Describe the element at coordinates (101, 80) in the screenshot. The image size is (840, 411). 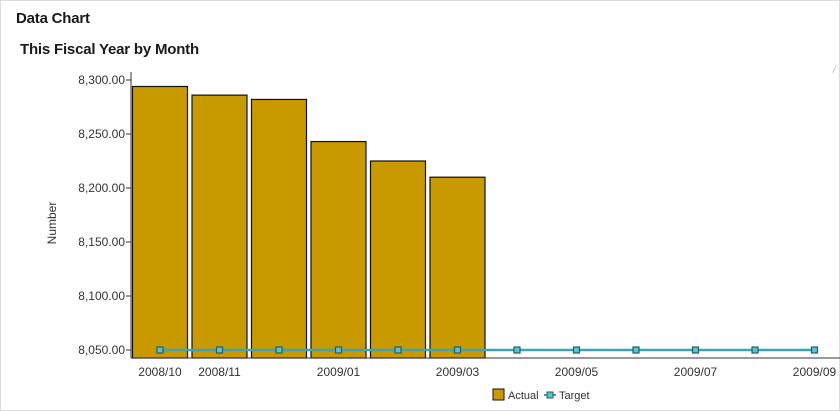
I see `y-tick-label: 8,300.00` at that location.